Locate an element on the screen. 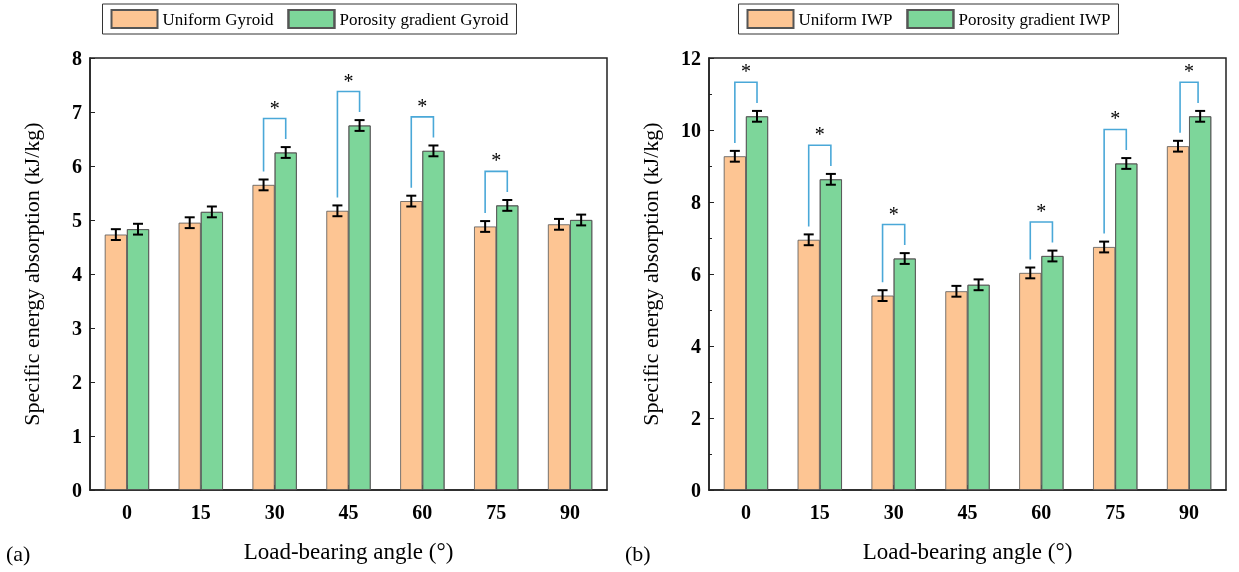 The image size is (1239, 572). y-tick-label: 1 is located at coordinates (77, 436).